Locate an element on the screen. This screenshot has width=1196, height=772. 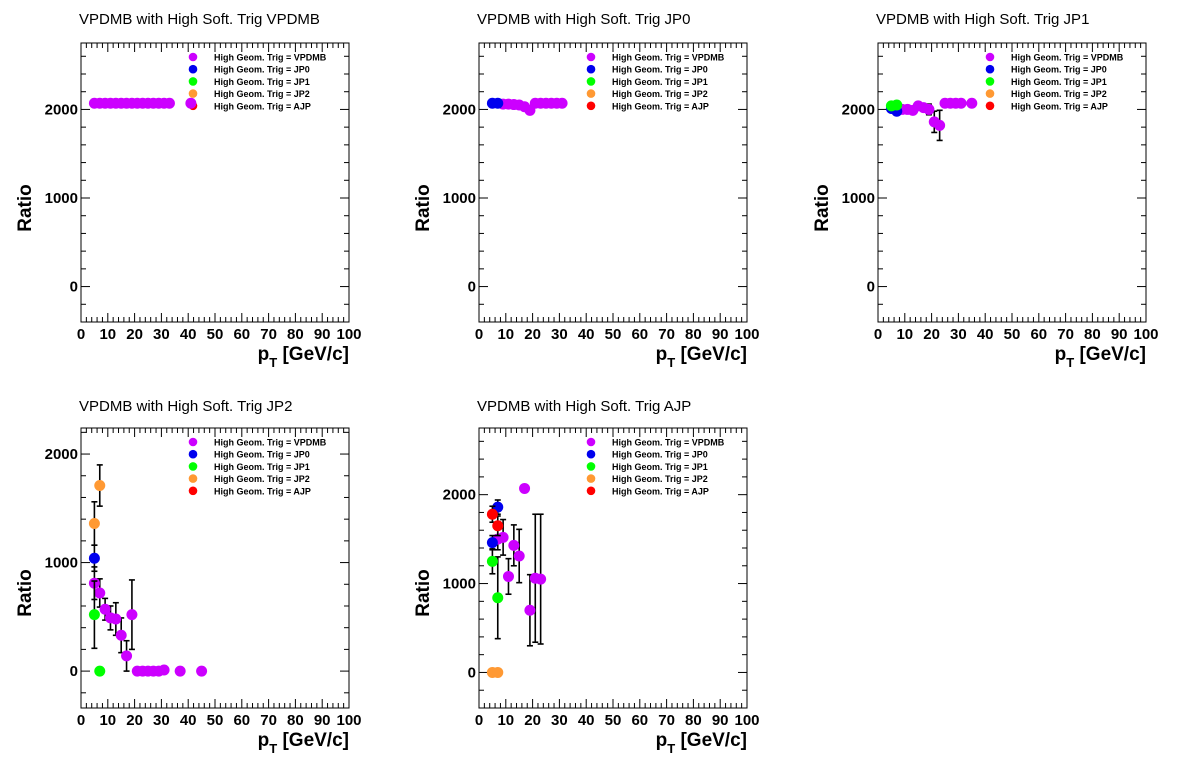
x-tick-label: 20 is located at coordinates (931, 334).